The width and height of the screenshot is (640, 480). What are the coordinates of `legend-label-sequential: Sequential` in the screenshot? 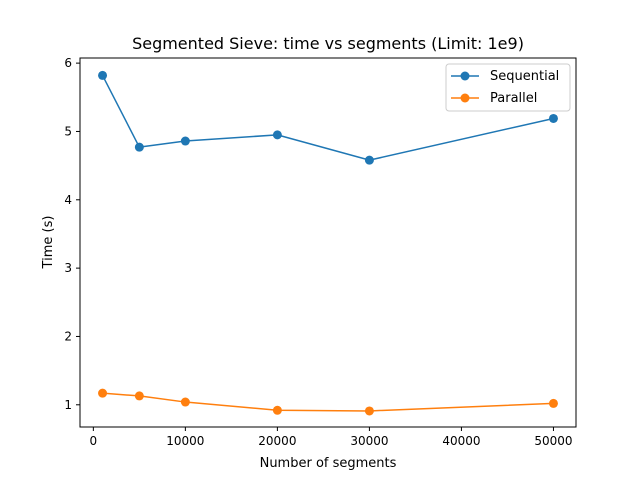 It's located at (524, 76).